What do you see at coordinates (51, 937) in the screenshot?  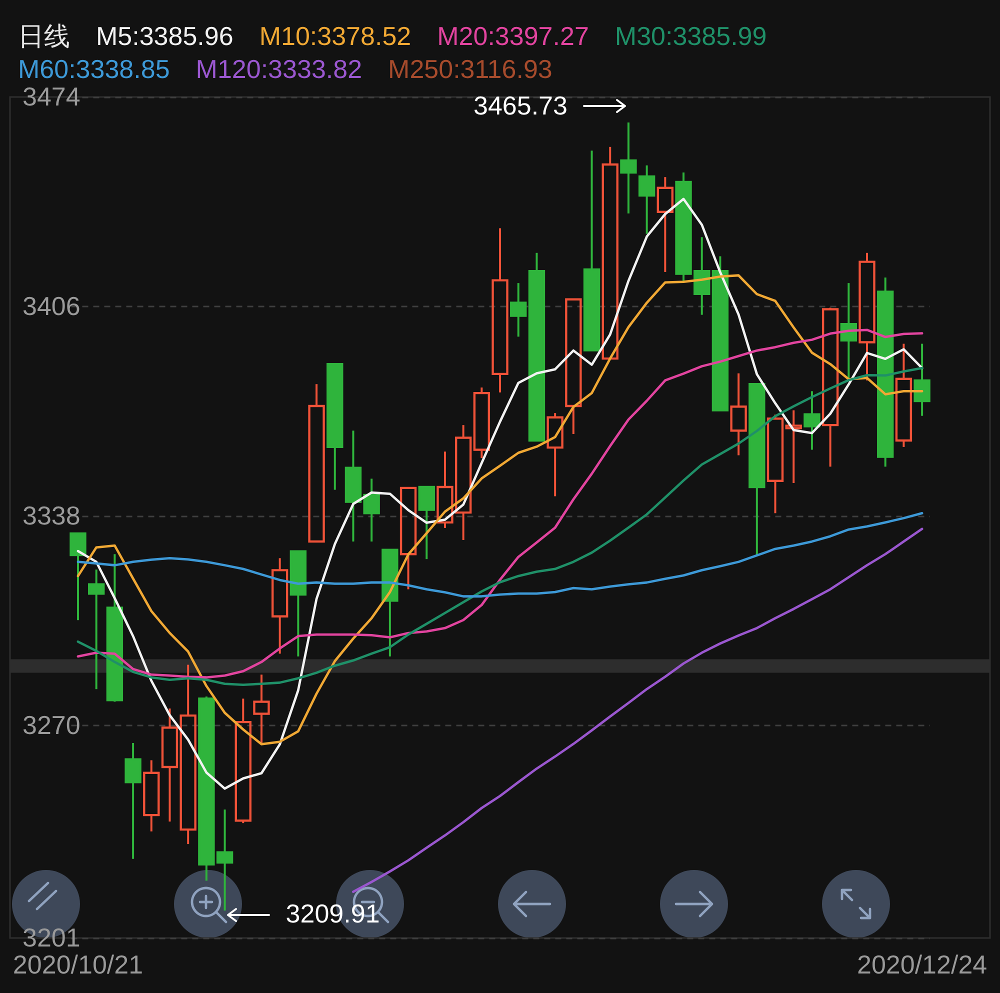 I see `y-tick-label: 3201` at bounding box center [51, 937].